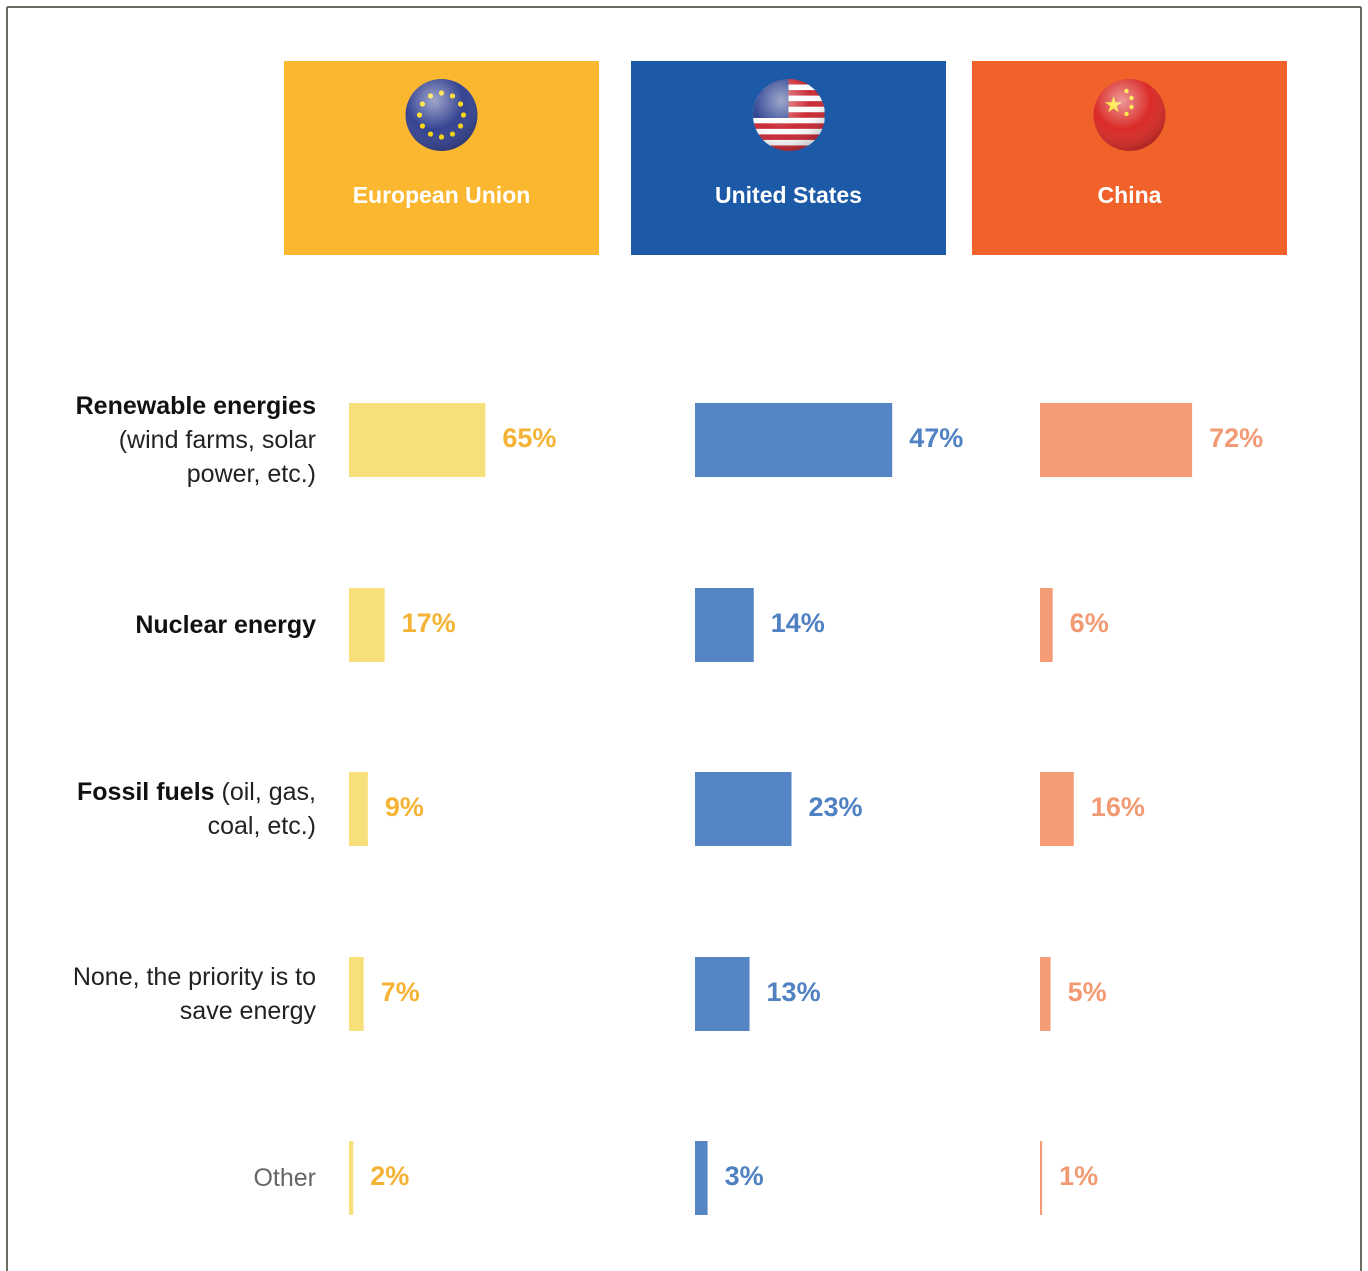 The width and height of the screenshot is (1368, 1271). Describe the element at coordinates (1089, 623) in the screenshot. I see `value-label: 6%` at that location.